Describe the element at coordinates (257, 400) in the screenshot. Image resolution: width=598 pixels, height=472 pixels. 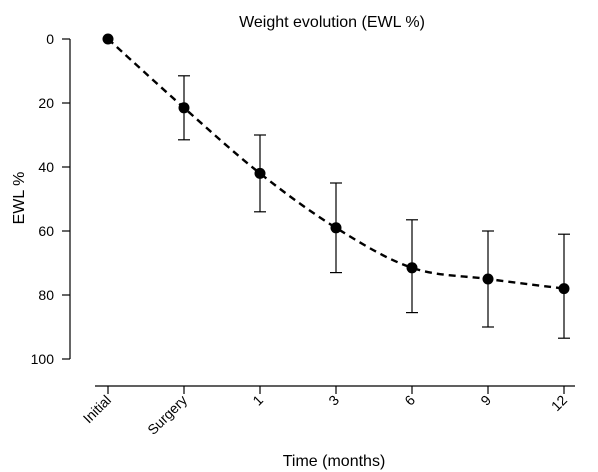
I see `x-tick-label: 1` at that location.